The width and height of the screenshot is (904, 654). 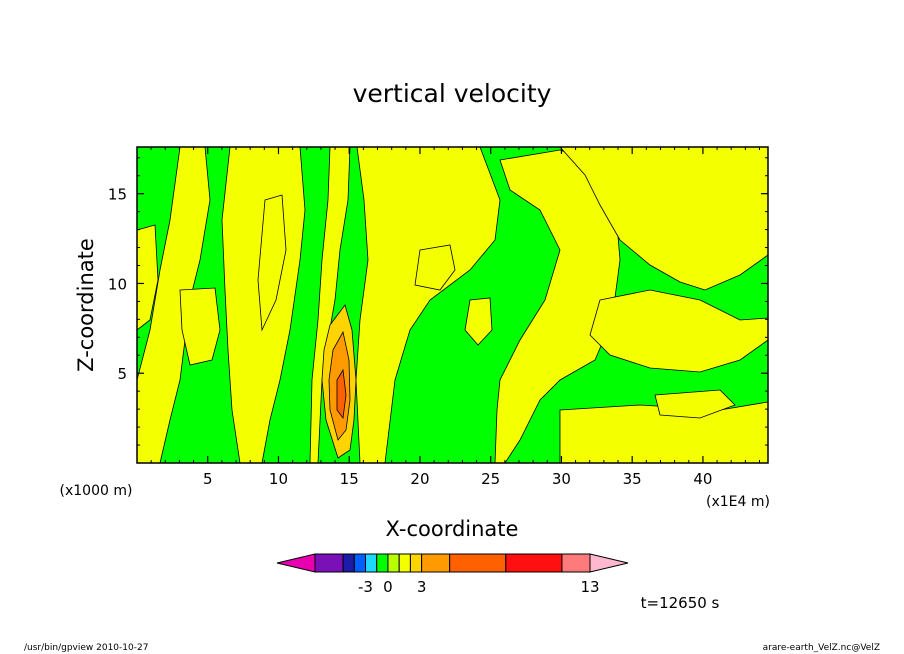 What do you see at coordinates (117, 284) in the screenshot?
I see `y-tick-label: 10` at bounding box center [117, 284].